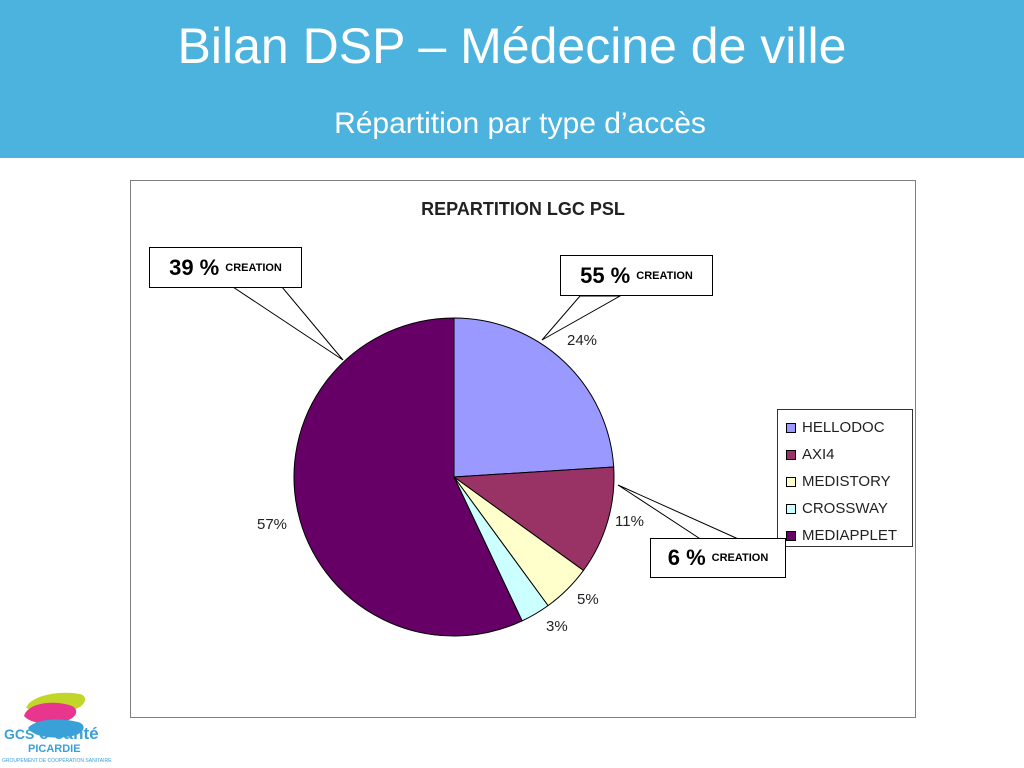 The height and width of the screenshot is (768, 1024). I want to click on logo-region: PICARDIE, so click(54, 749).